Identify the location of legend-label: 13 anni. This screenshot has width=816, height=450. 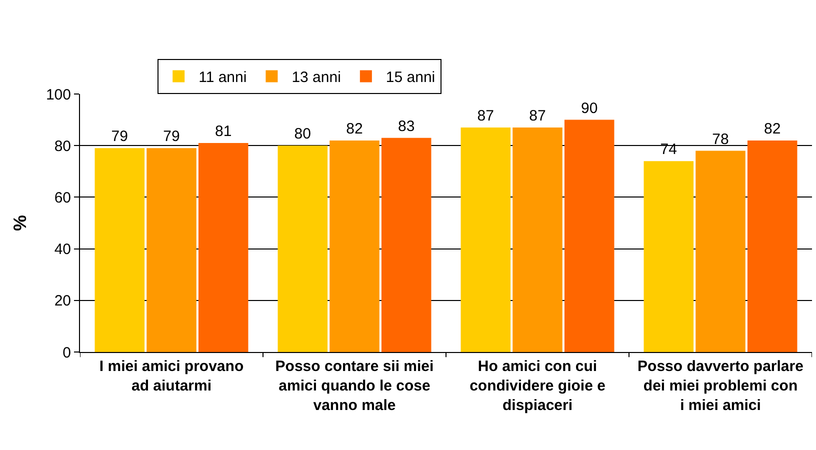
(316, 77).